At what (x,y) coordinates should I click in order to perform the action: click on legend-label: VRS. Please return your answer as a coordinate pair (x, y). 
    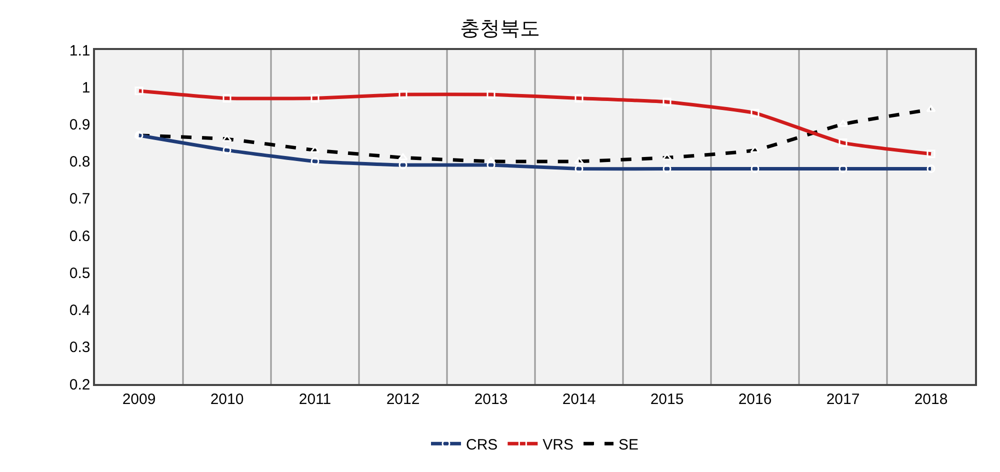
    Looking at the image, I should click on (558, 445).